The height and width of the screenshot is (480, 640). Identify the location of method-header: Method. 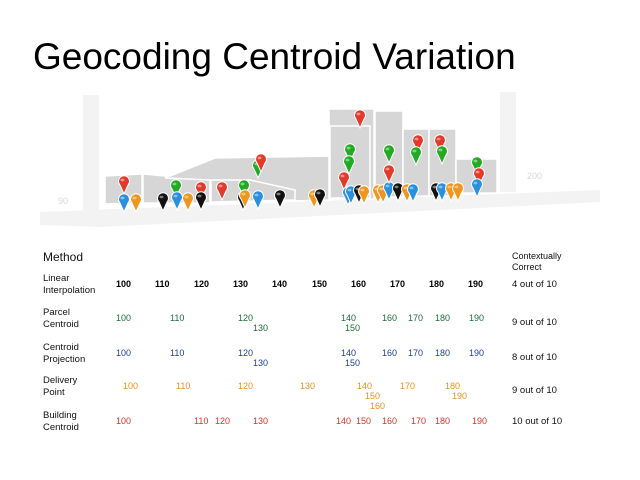
(63, 257).